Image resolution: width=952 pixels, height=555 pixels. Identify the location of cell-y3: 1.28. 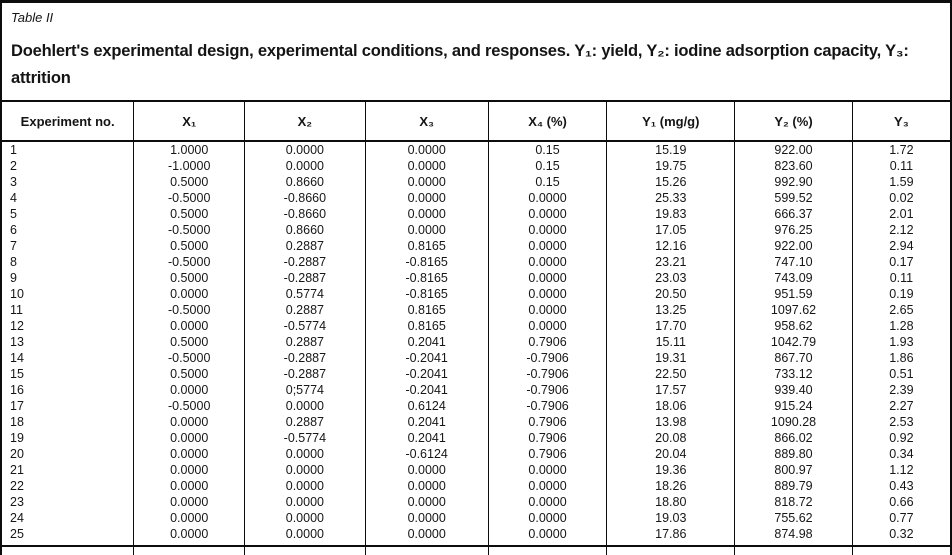
(900, 326).